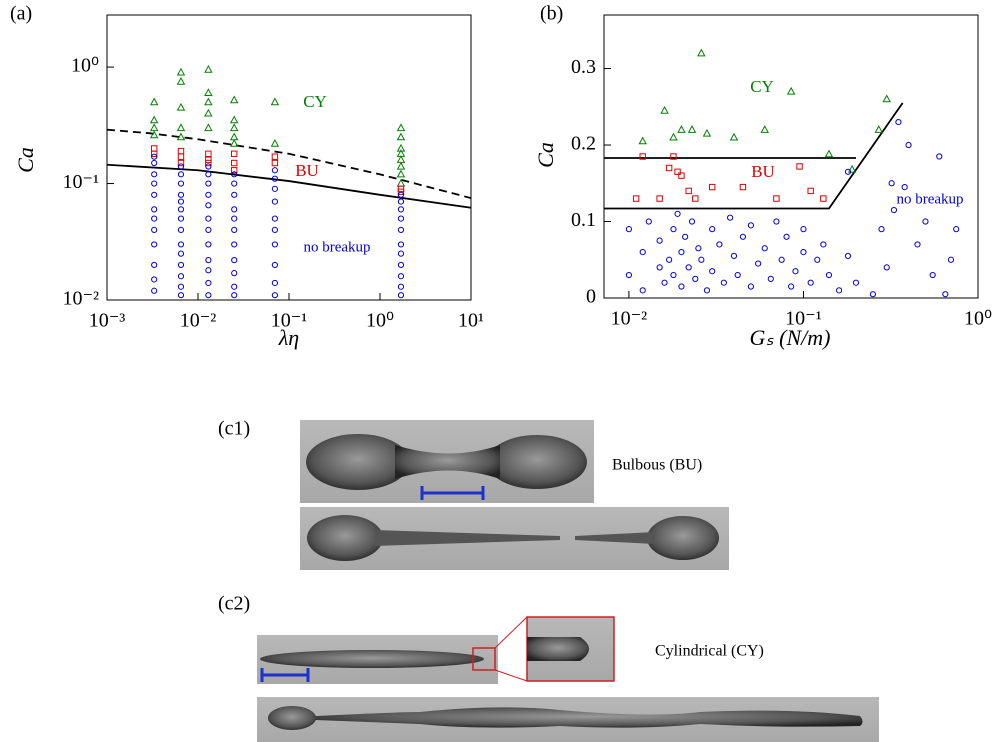 This screenshot has width=1003, height=742. Describe the element at coordinates (380, 321) in the screenshot. I see `x-tick-label: 10⁰` at that location.